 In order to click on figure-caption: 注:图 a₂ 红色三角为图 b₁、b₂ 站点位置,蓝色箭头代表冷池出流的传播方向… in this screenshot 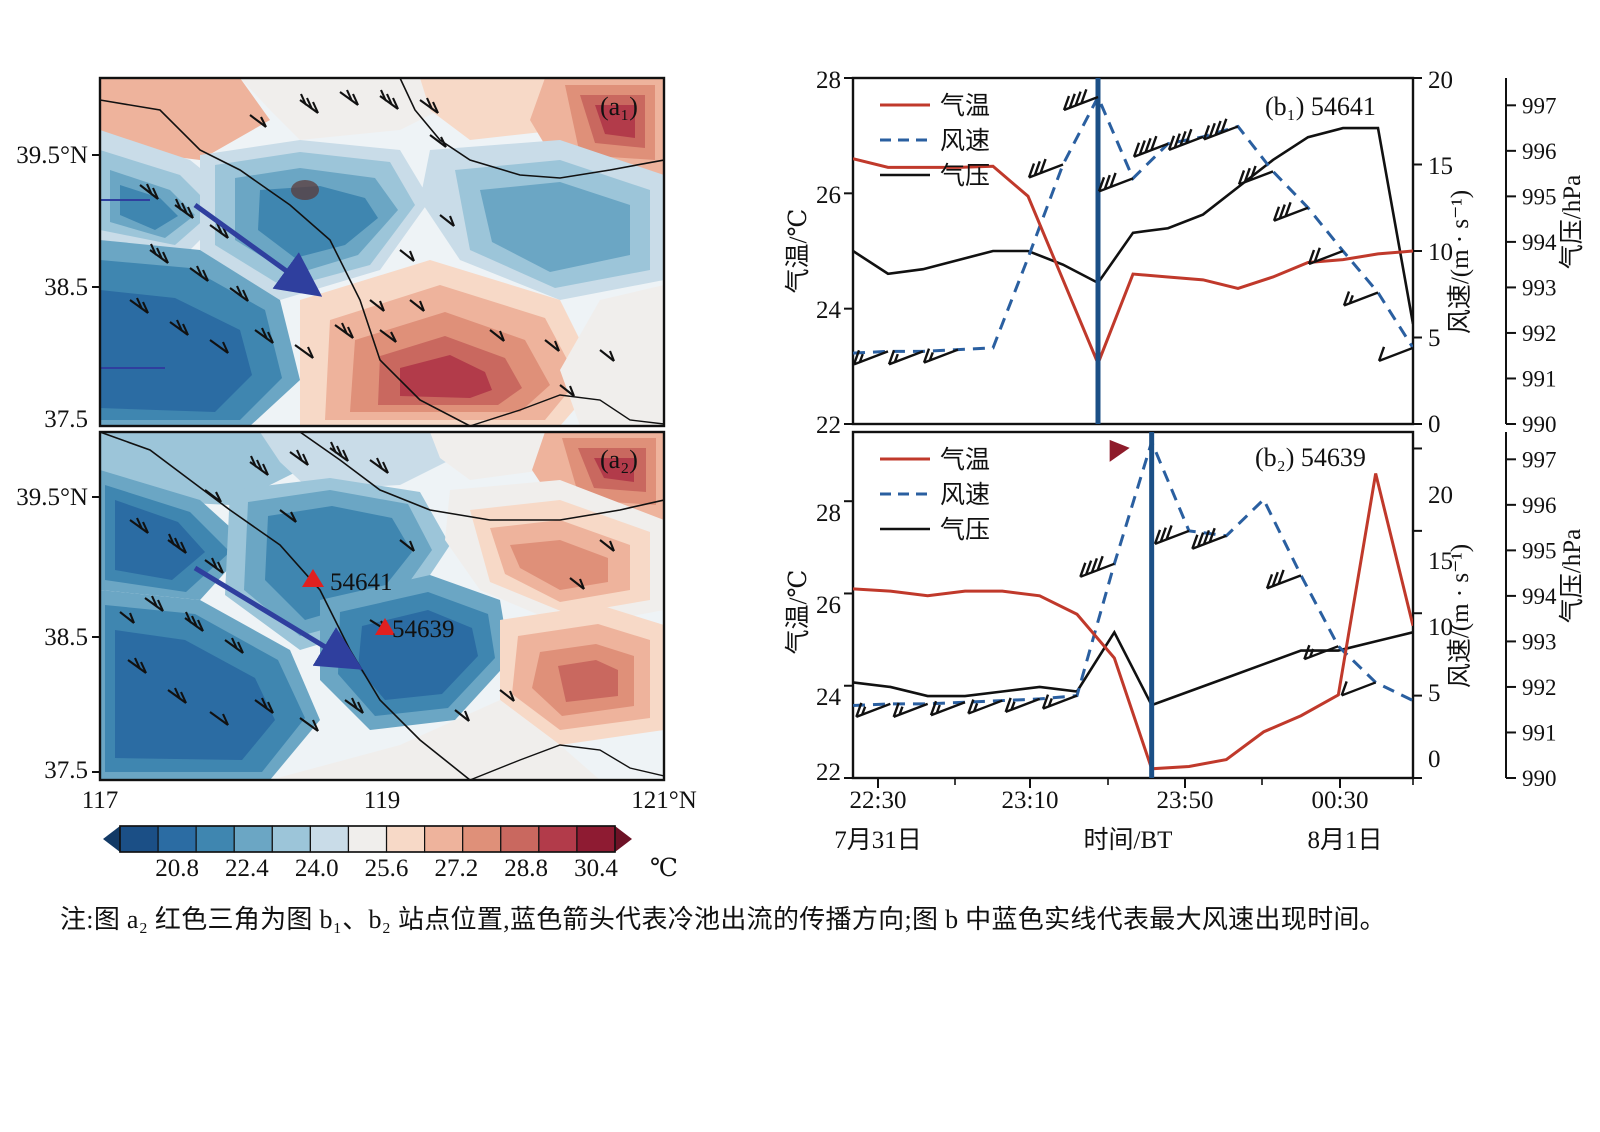, I will do `click(723, 919)`.